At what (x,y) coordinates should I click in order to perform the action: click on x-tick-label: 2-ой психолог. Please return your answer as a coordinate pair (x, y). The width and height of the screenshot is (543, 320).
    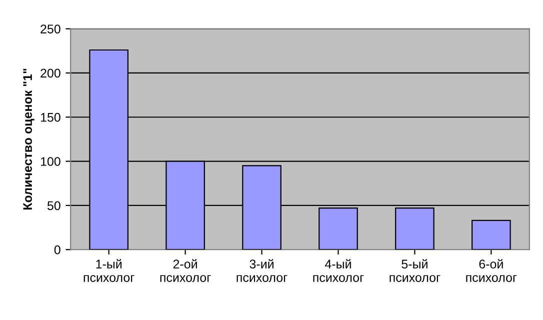
    Looking at the image, I should click on (185, 270).